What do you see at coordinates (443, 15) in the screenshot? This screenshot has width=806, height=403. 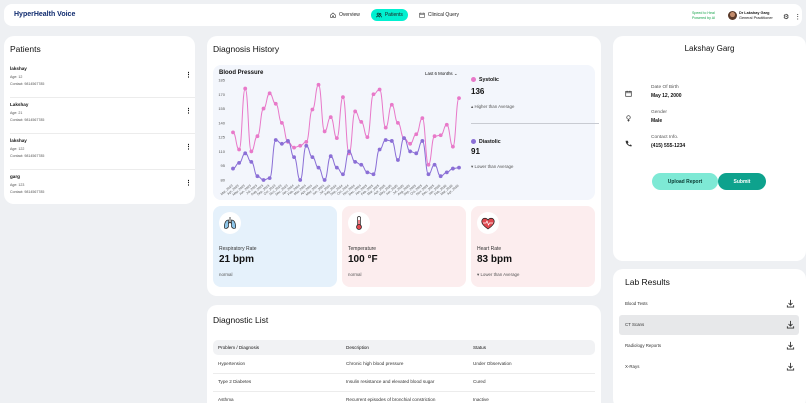 I see `nav-clinical-query-label: Clinical Query` at bounding box center [443, 15].